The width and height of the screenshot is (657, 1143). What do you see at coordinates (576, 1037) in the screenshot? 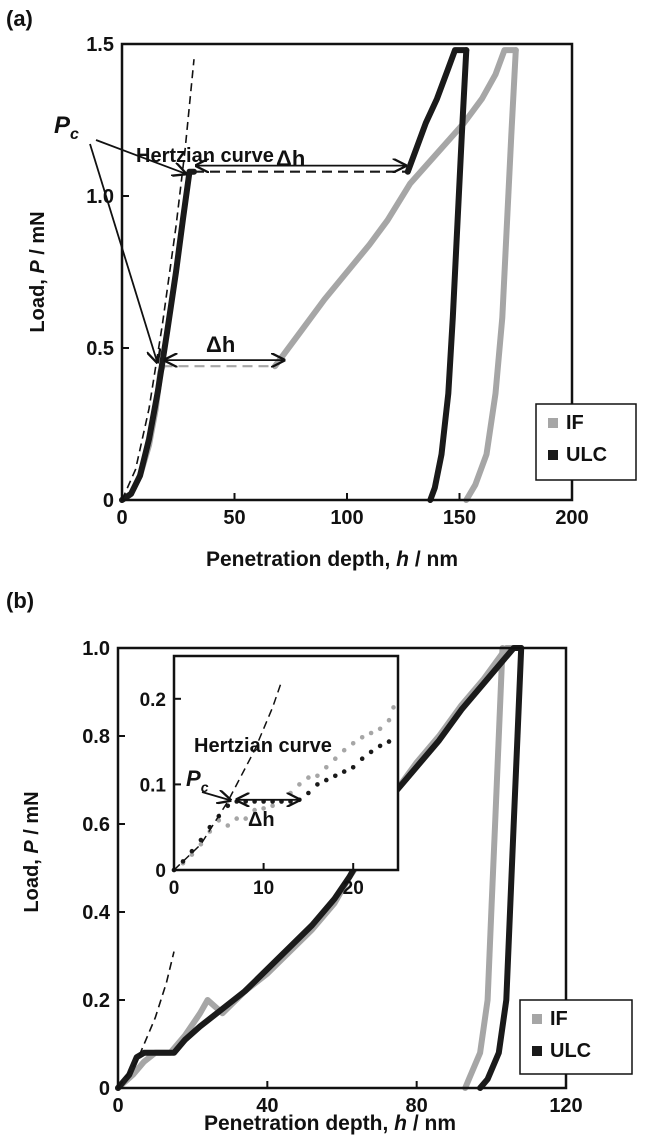
I see `panel-b-legend` at bounding box center [576, 1037].